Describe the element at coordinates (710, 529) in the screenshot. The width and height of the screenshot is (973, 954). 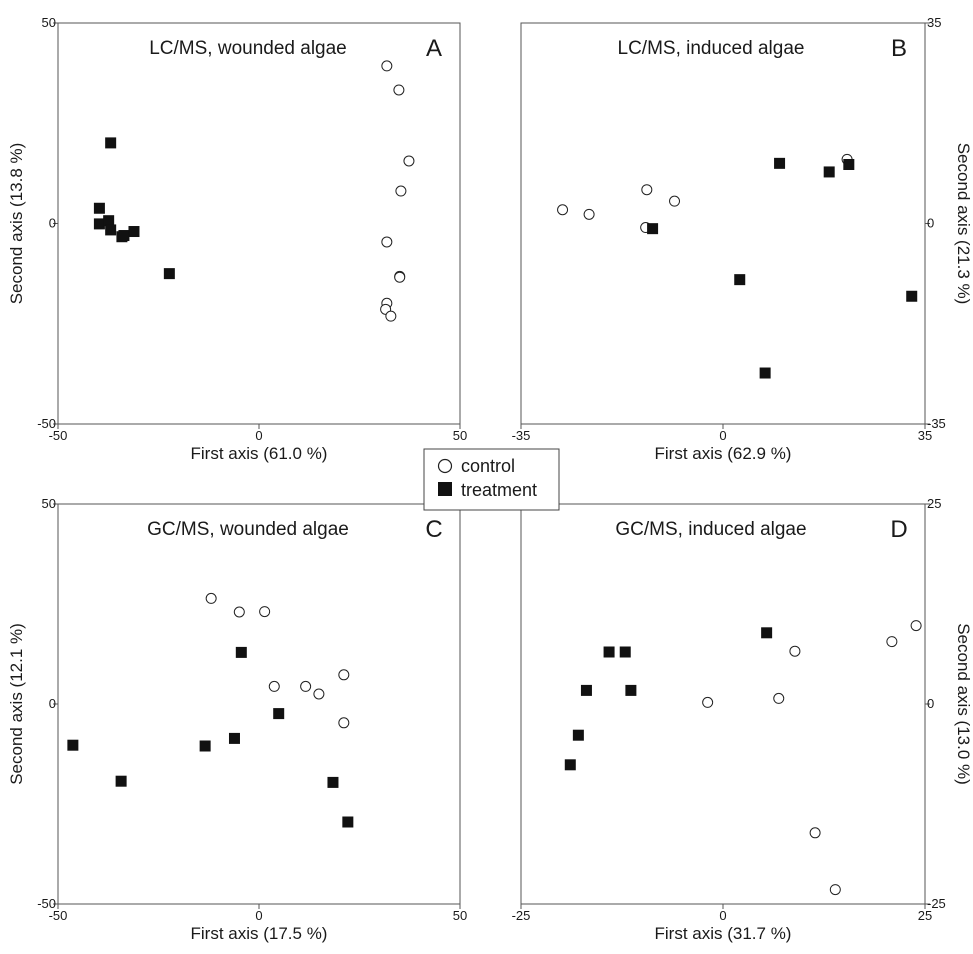
I see `panel-title: GC/MS, induced algae` at that location.